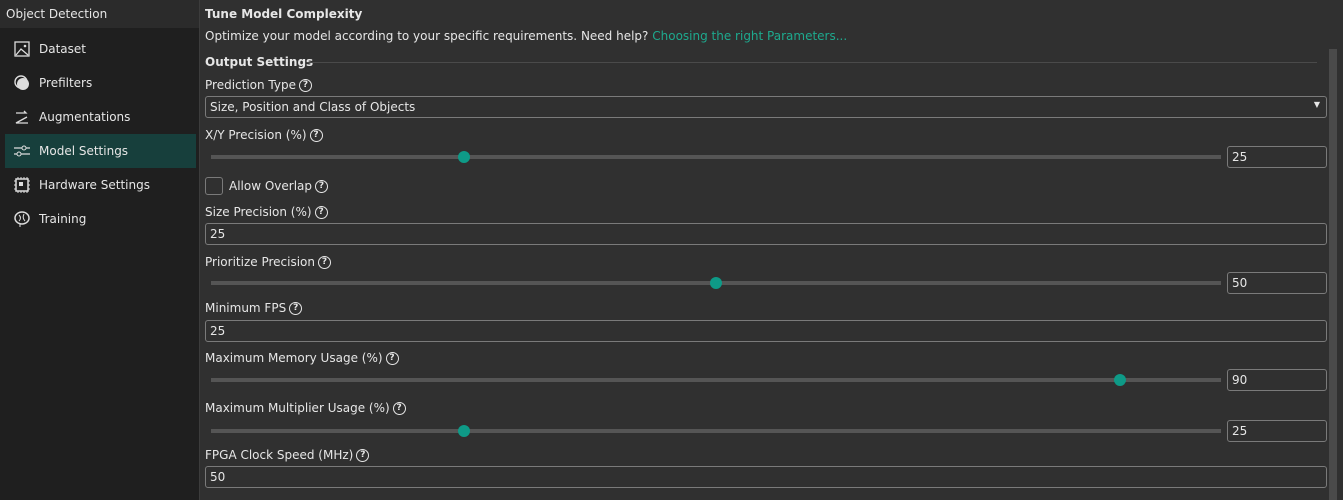  Describe the element at coordinates (716, 380) in the screenshot. I see `max-memory-slider` at that location.